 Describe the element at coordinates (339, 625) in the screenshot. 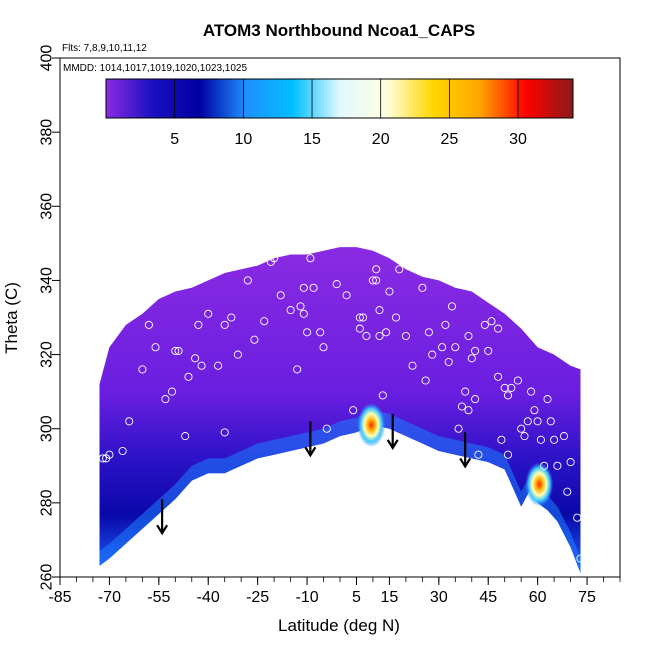

I see `x-axis-label: Latitude (deg N)` at that location.